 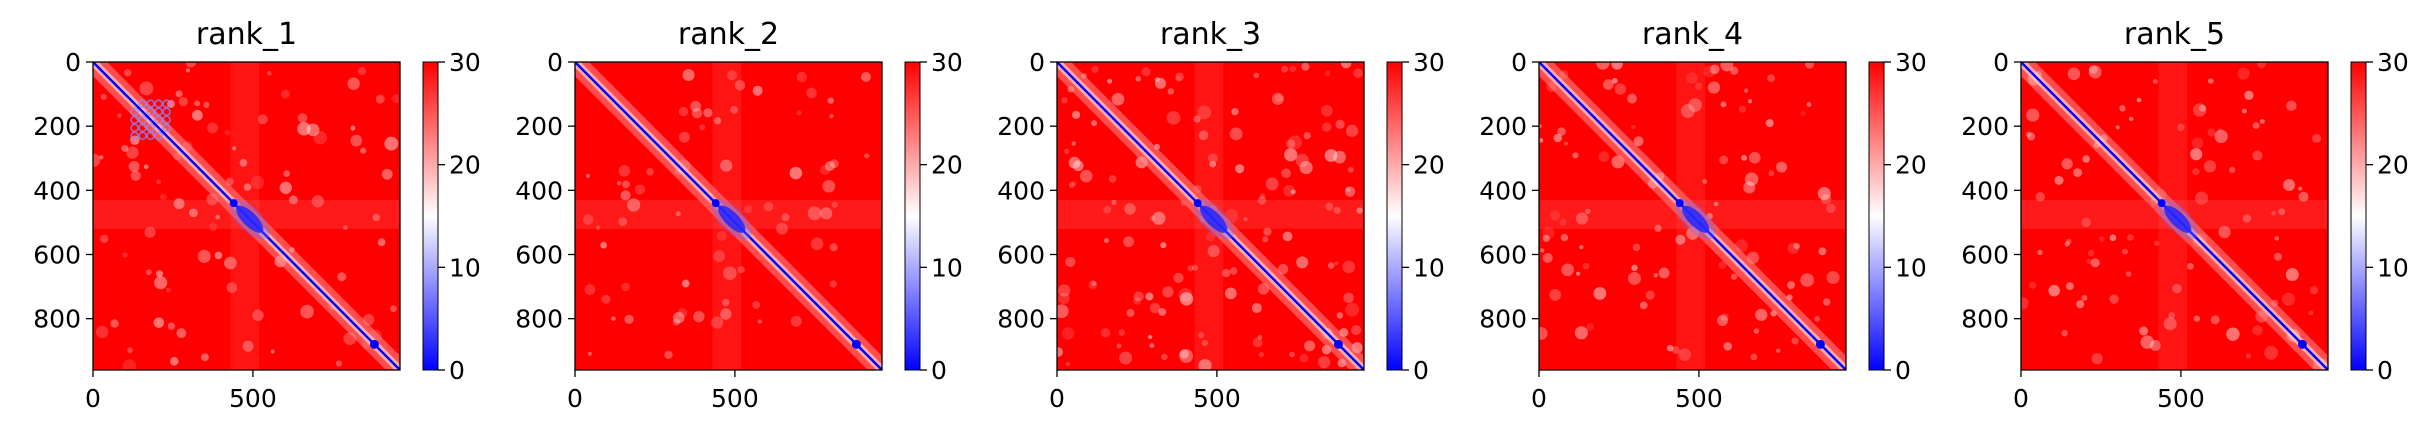 I want to click on colorbar-tick-label: 10, so click(x=2393, y=267).